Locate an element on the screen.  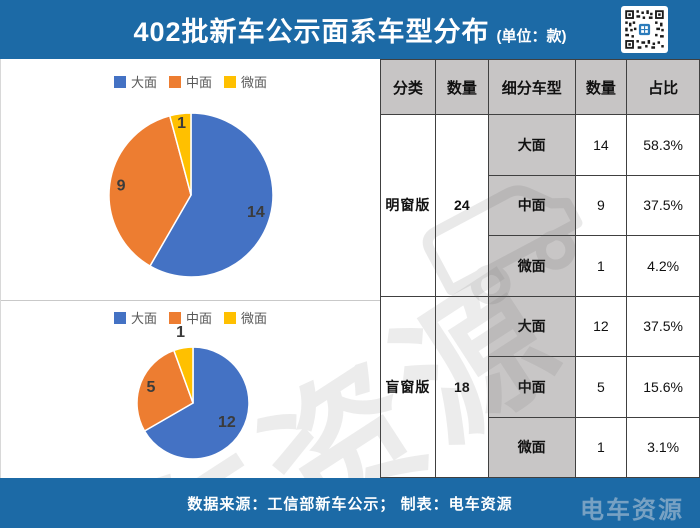
page-title: 402批新车公示面系车型分布 (单位：款) is located at coordinates (349, 29).